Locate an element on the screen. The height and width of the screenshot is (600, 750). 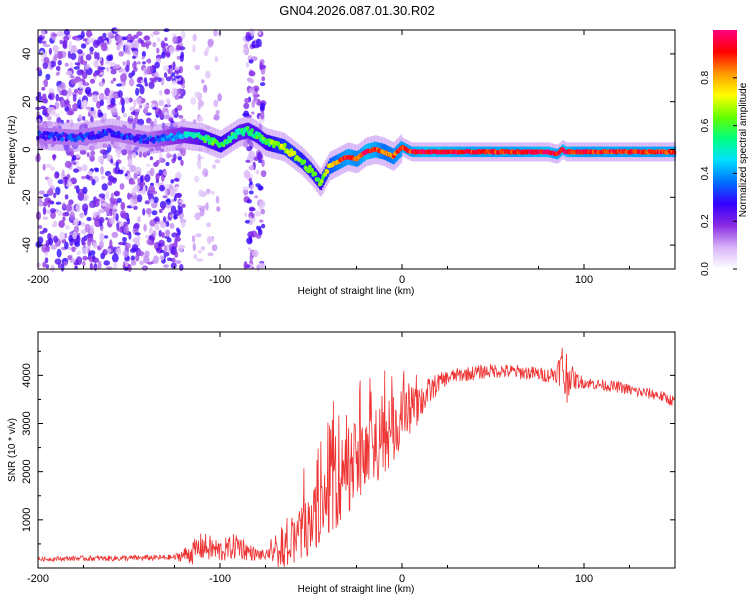
snr-y-axis-label: SNR (10 * v/v) is located at coordinates (12, 450).